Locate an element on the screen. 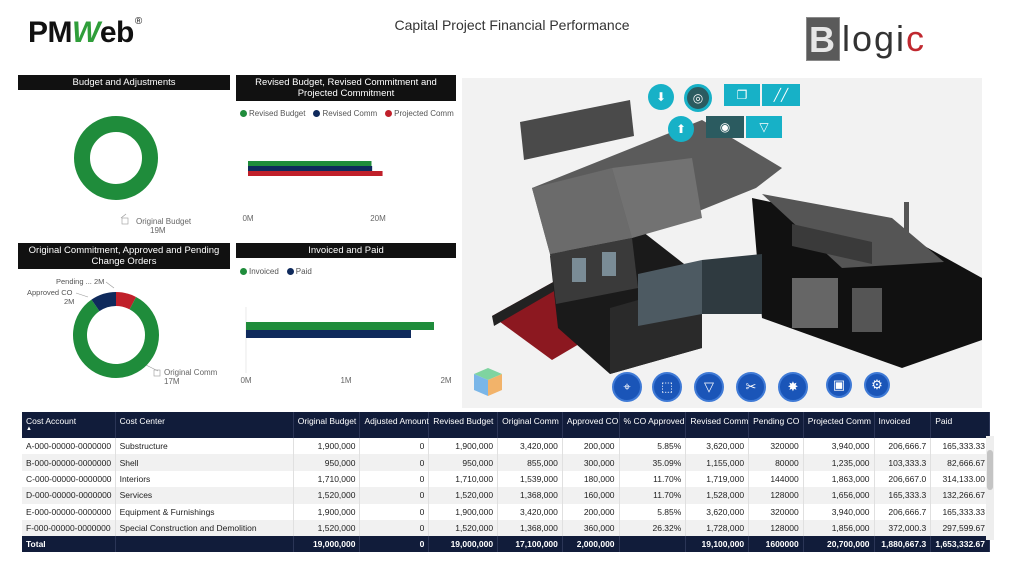 The height and width of the screenshot is (570, 1024). table-cell: 35.09% is located at coordinates (653, 462).